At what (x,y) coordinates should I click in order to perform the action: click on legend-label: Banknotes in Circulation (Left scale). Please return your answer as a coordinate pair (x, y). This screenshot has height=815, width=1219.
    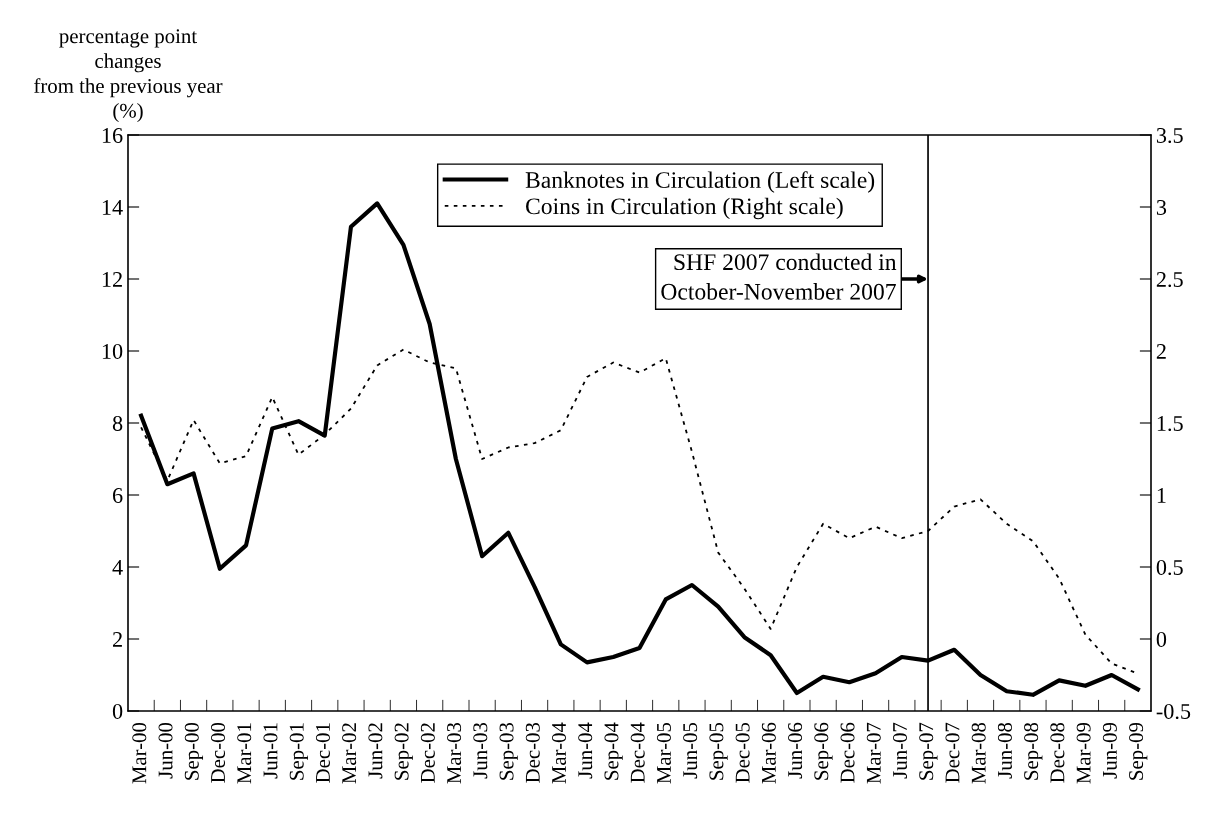
    Looking at the image, I should click on (700, 182).